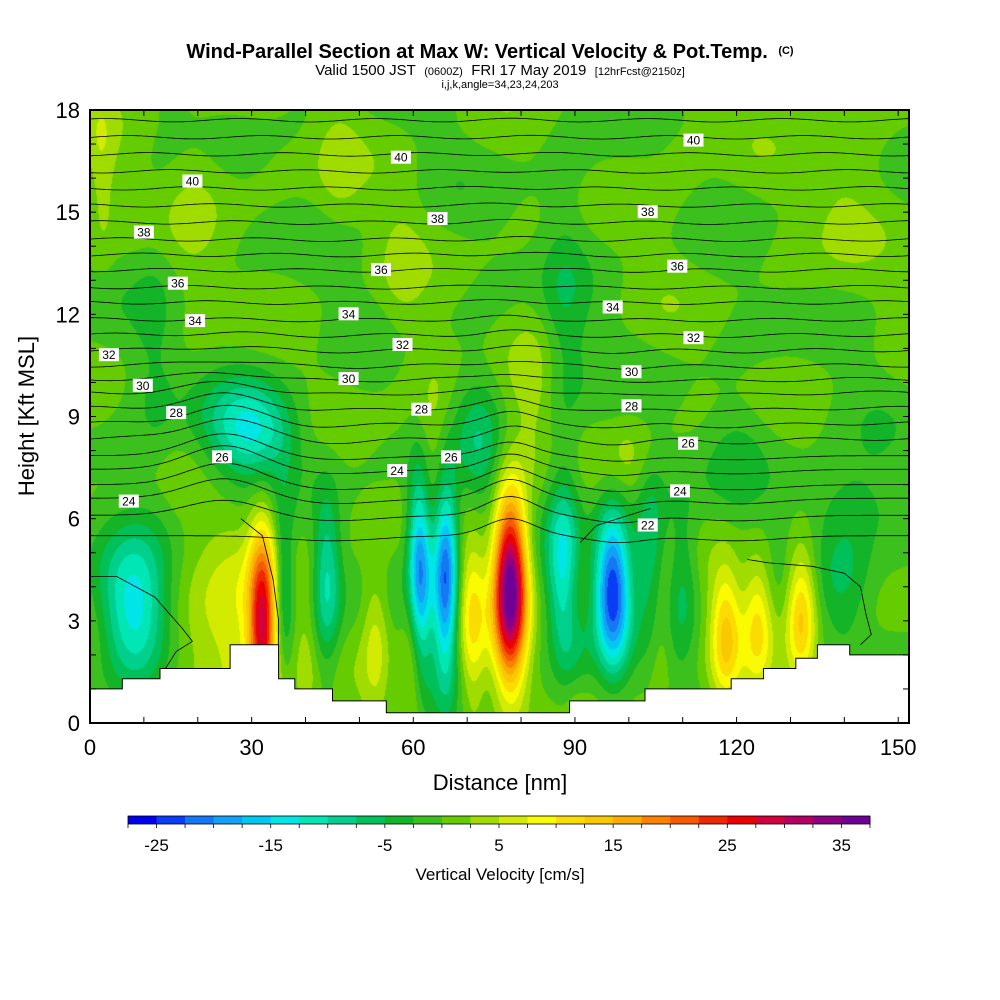 Image resolution: width=1000 pixels, height=1000 pixels. What do you see at coordinates (528, 70) in the screenshot?
I see `subtitle-date: FRI 17 May 2019` at bounding box center [528, 70].